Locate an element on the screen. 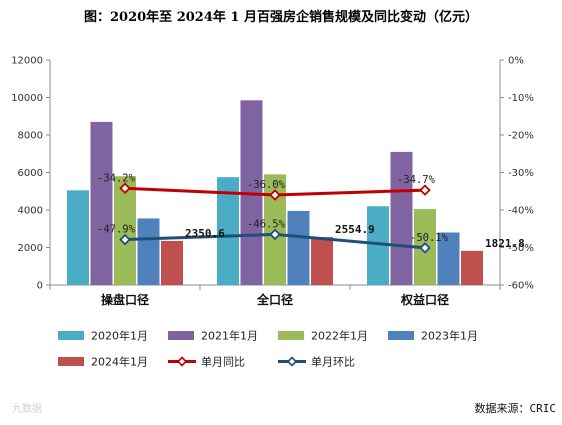 Image resolution: width=562 pixels, height=425 pixels. legend-label: 2024年1月 is located at coordinates (119, 362).